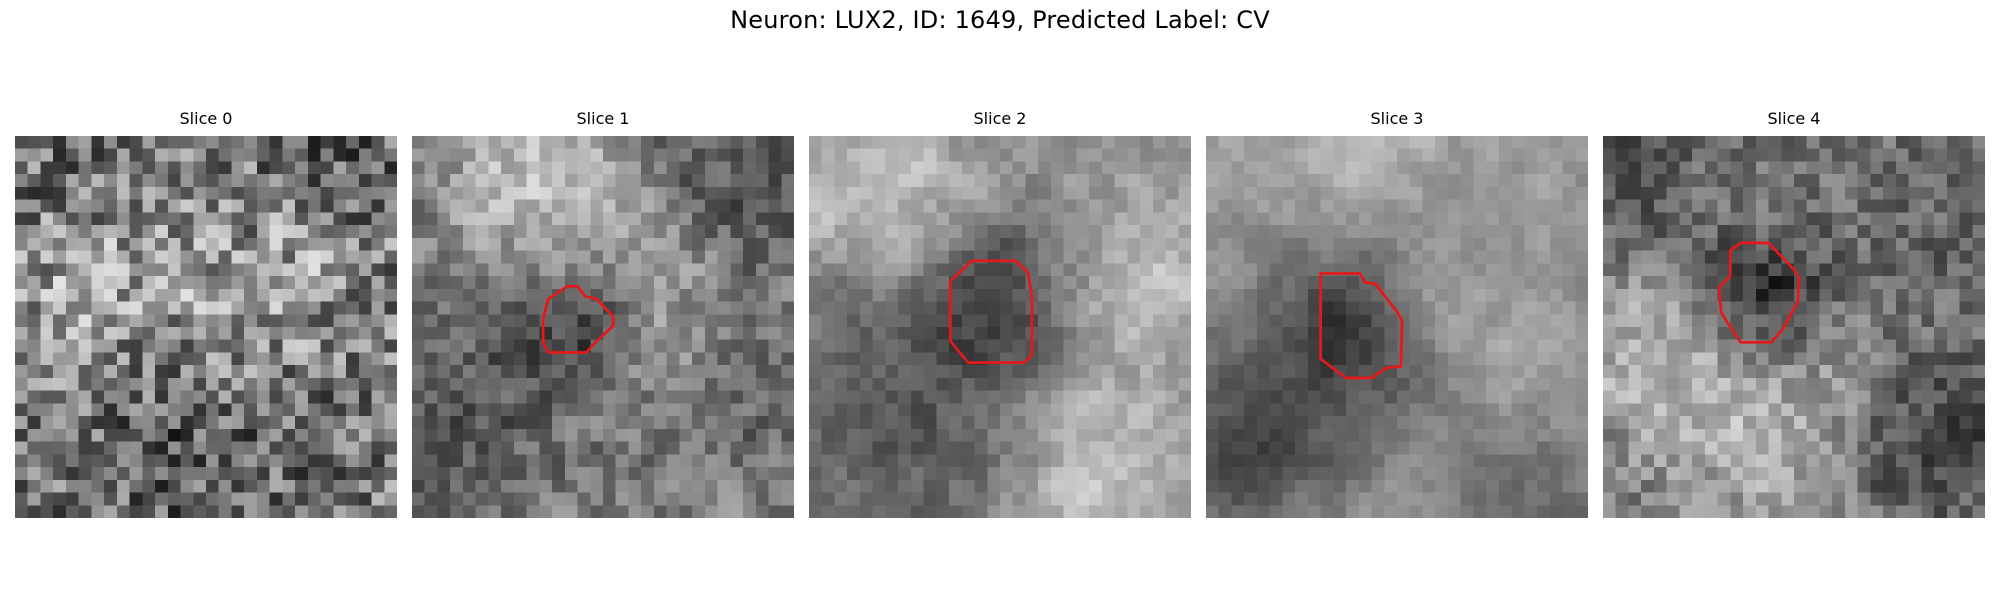 Image resolution: width=2000 pixels, height=600 pixels. I want to click on slice-panel-1: Slice 1, so click(603, 312).